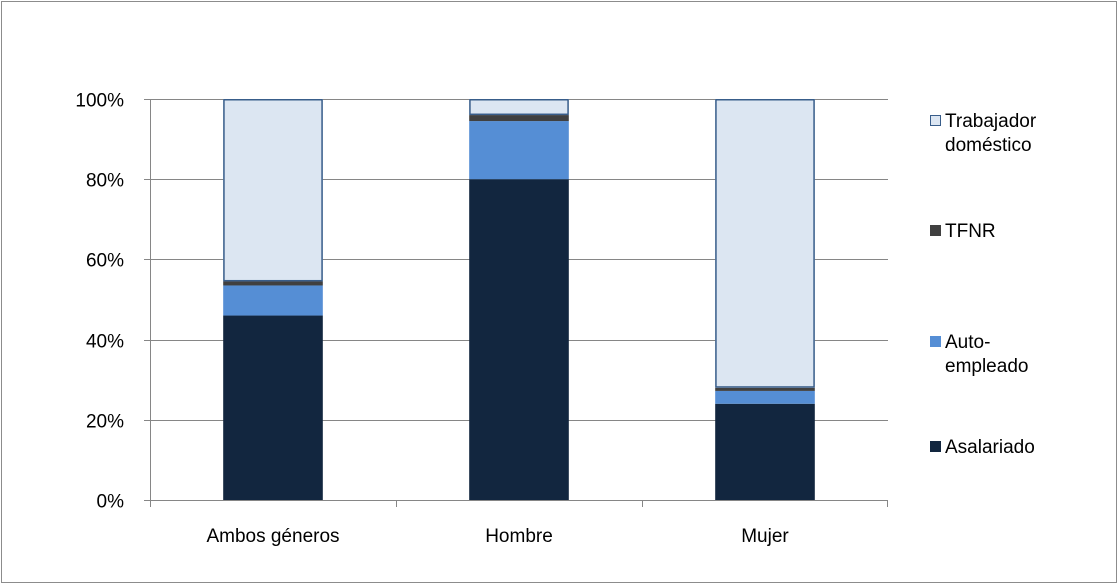  I want to click on legend-label: Trabajador doméstico, so click(991, 133).